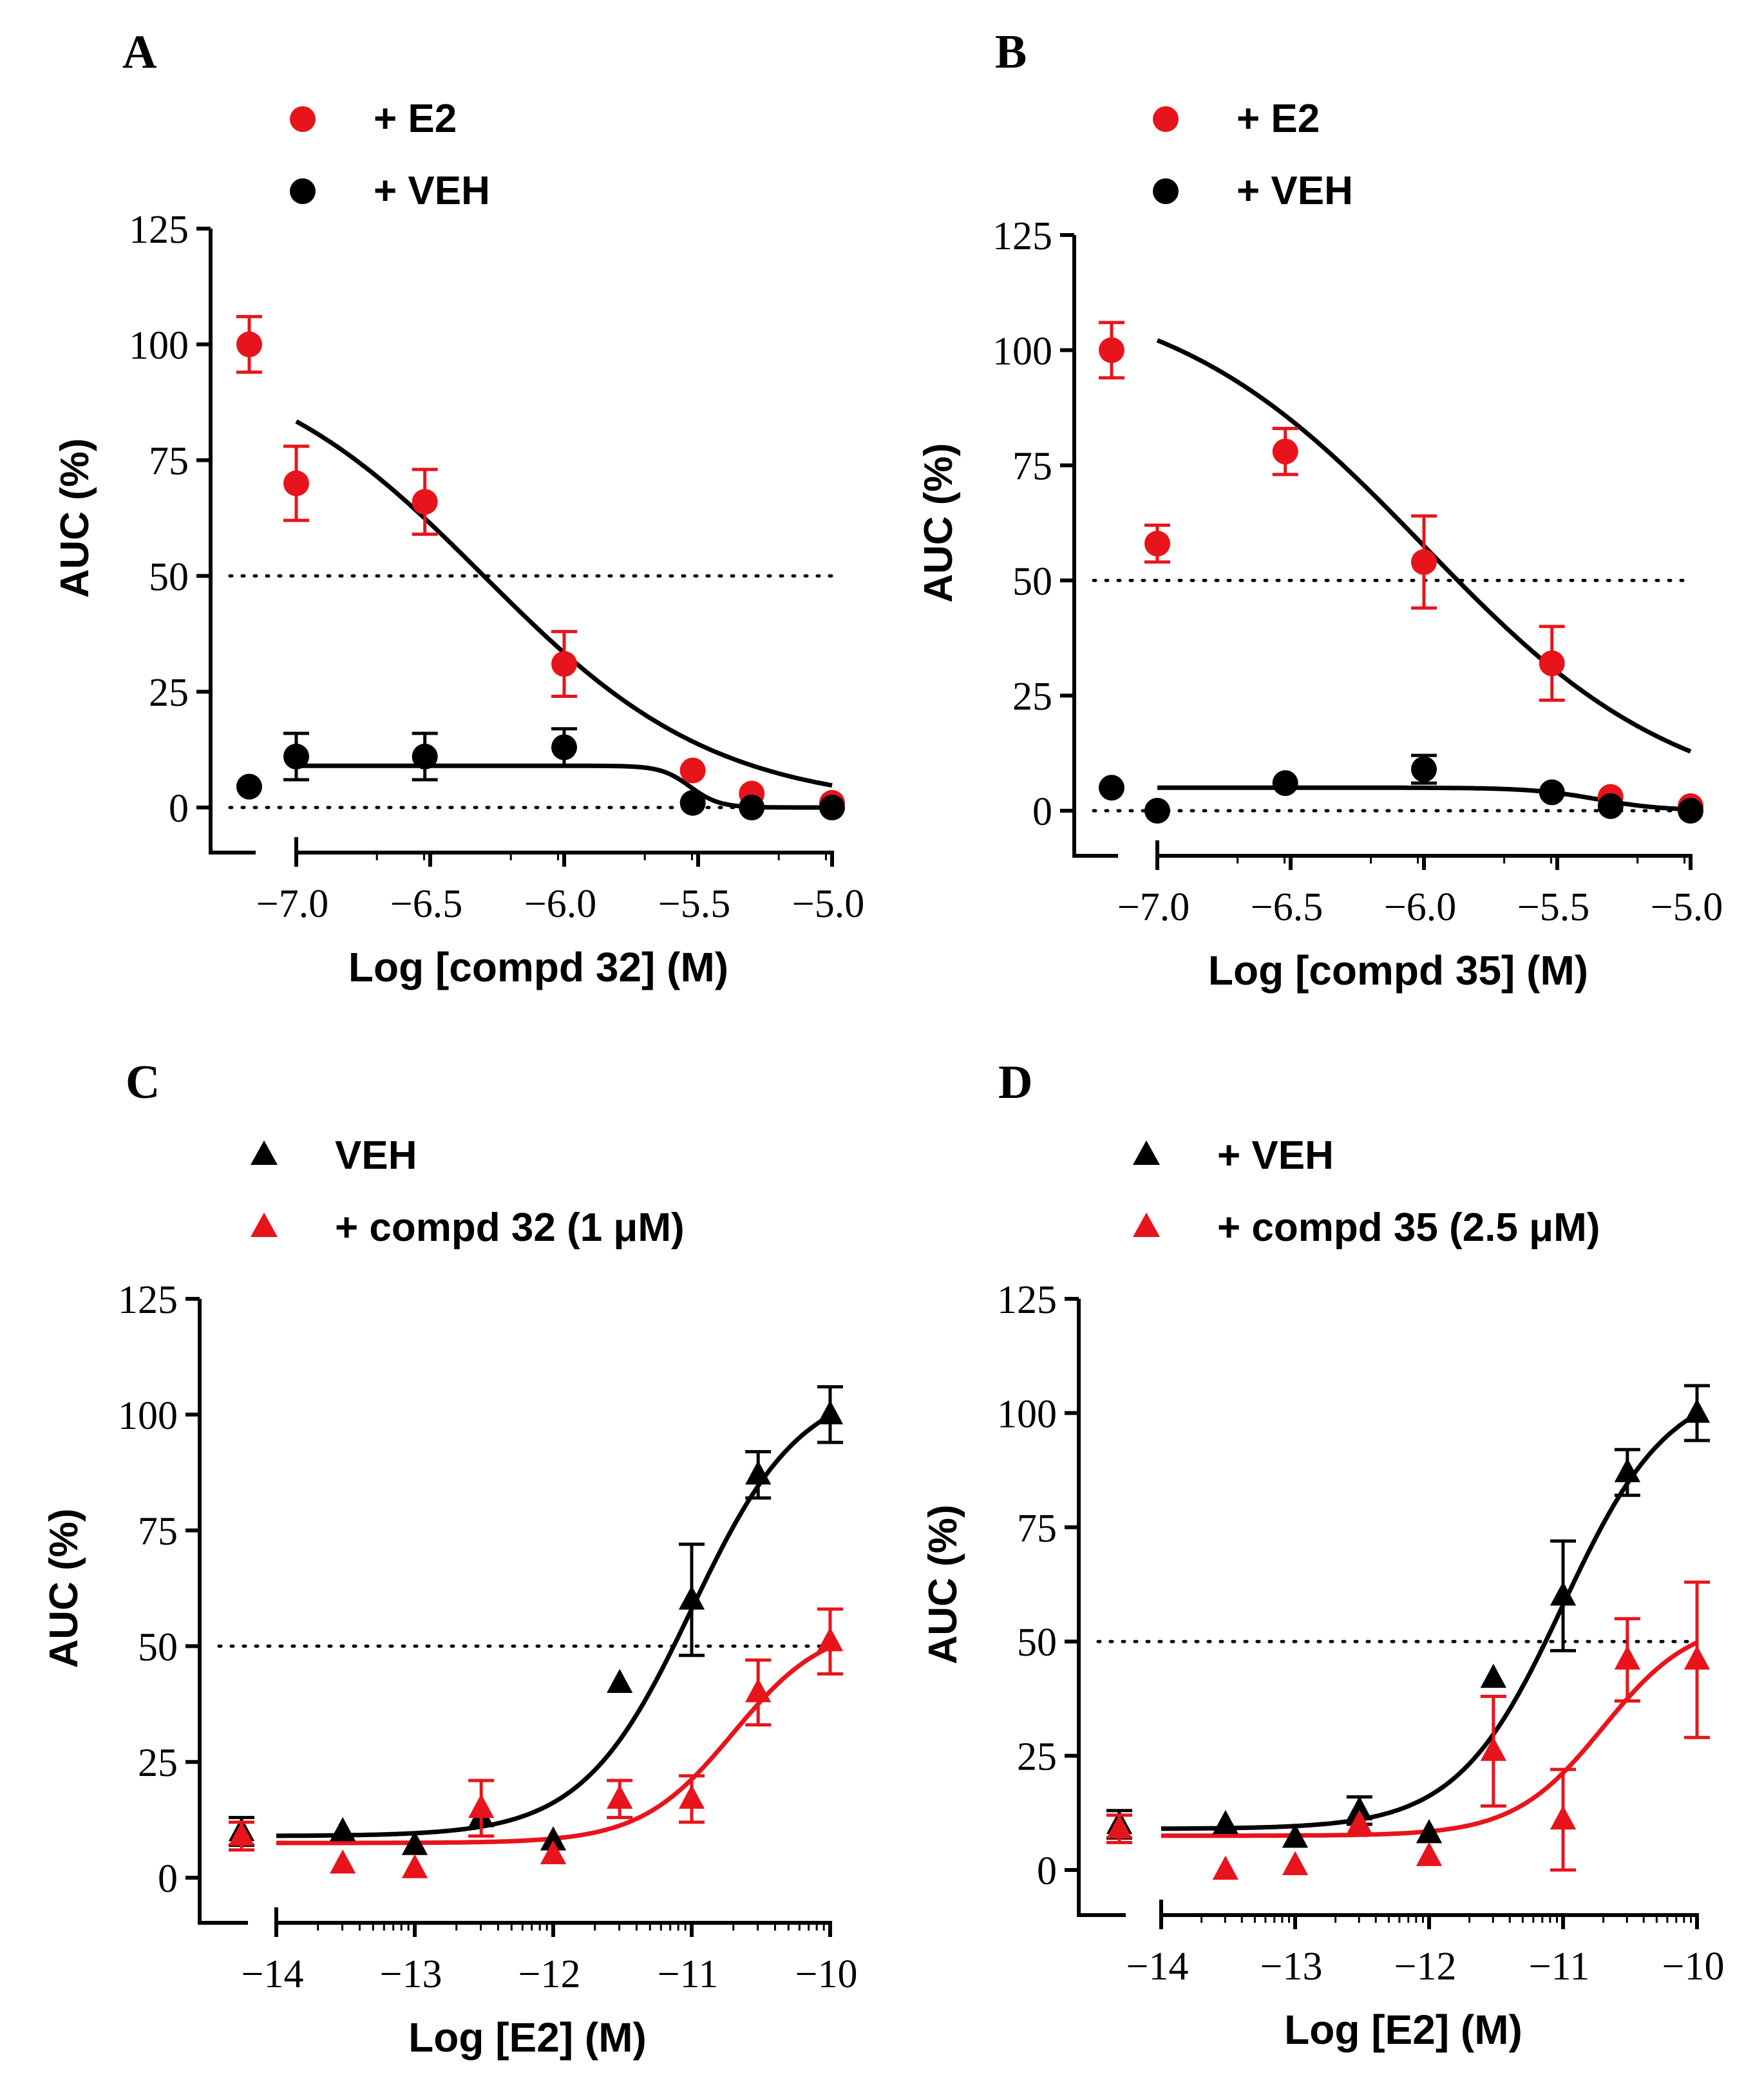 The image size is (1764, 2087). I want to click on panel-letter: D, so click(1015, 1082).